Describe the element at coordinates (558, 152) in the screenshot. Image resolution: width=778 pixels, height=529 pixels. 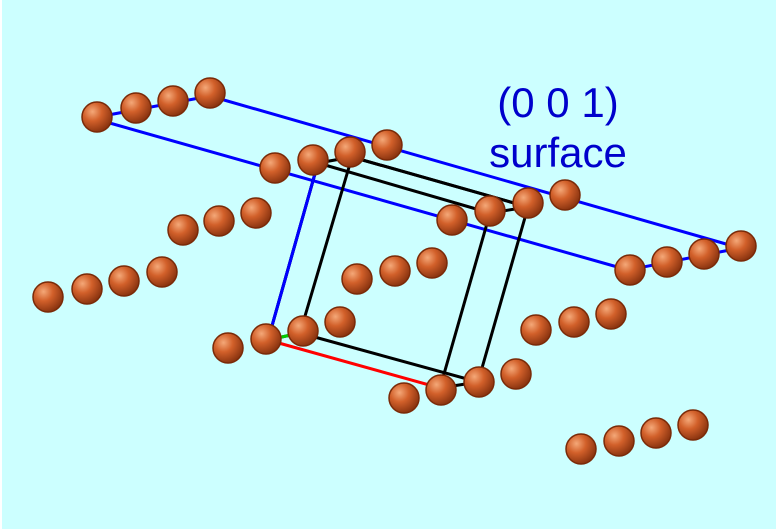
I see `plane-name-text: surface` at that location.